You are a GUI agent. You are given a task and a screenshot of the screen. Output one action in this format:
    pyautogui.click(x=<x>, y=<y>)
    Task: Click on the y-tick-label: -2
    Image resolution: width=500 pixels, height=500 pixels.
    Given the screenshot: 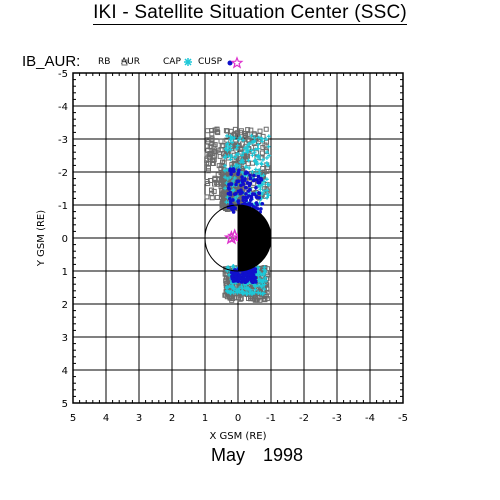 What is the action you would take?
    pyautogui.click(x=63, y=173)
    